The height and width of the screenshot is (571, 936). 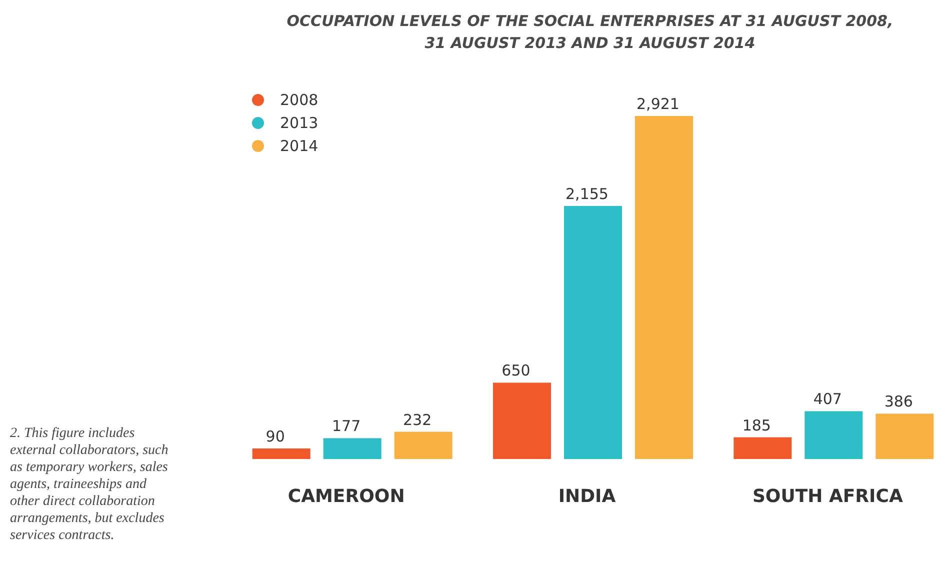 What do you see at coordinates (827, 399) in the screenshot?
I see `data-label: 407` at bounding box center [827, 399].